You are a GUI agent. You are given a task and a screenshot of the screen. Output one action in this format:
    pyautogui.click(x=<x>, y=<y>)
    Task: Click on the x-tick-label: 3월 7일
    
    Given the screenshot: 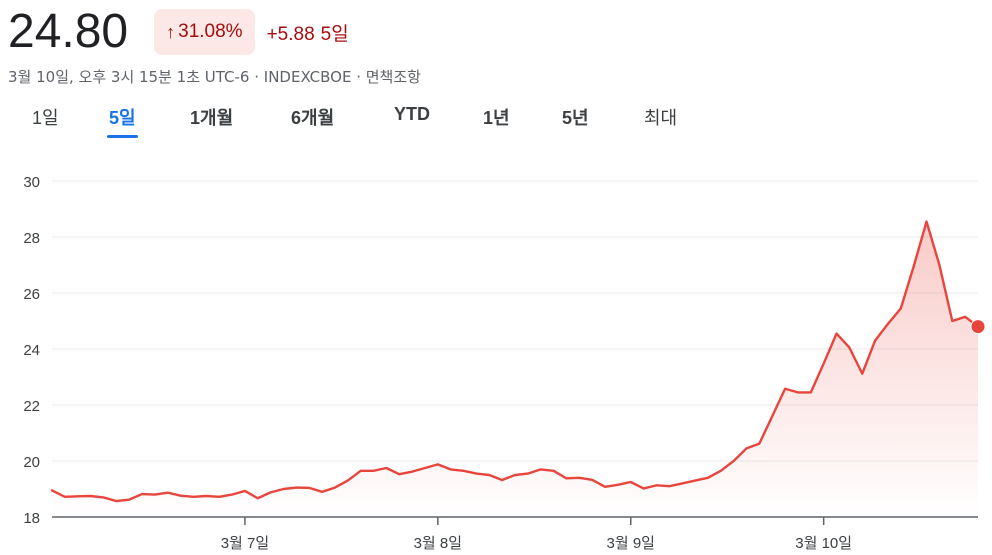 What is the action you would take?
    pyautogui.click(x=245, y=543)
    